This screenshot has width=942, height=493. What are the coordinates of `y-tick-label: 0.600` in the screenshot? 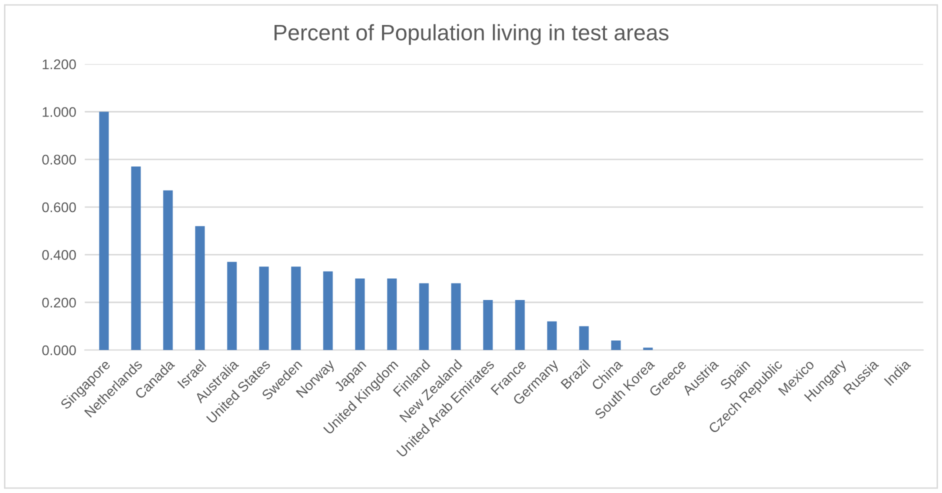 It's located at (59, 207).